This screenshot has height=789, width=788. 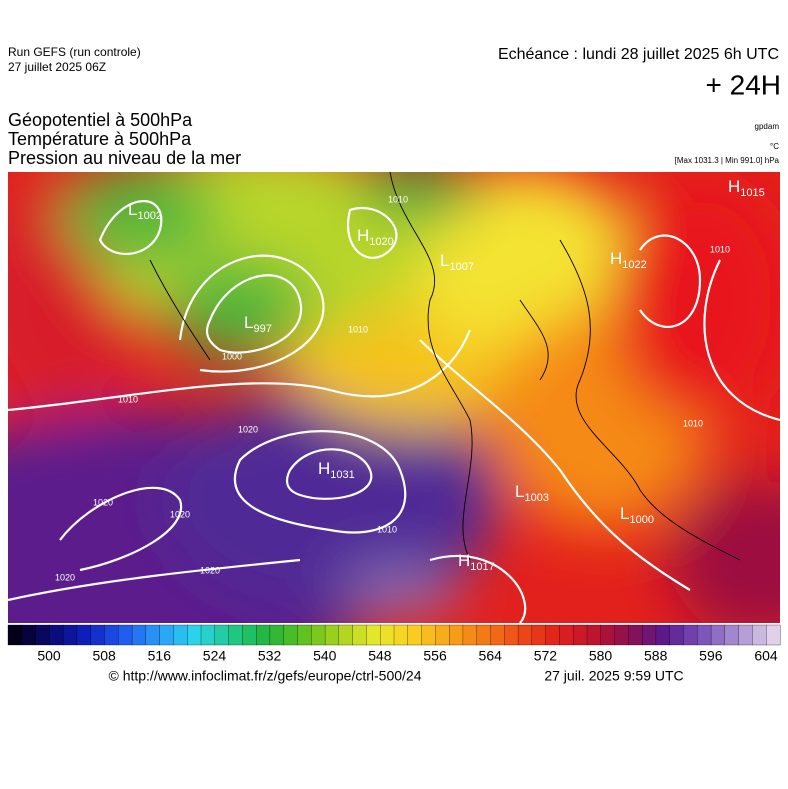 I want to click on colorbar-label: 516, so click(x=160, y=656).